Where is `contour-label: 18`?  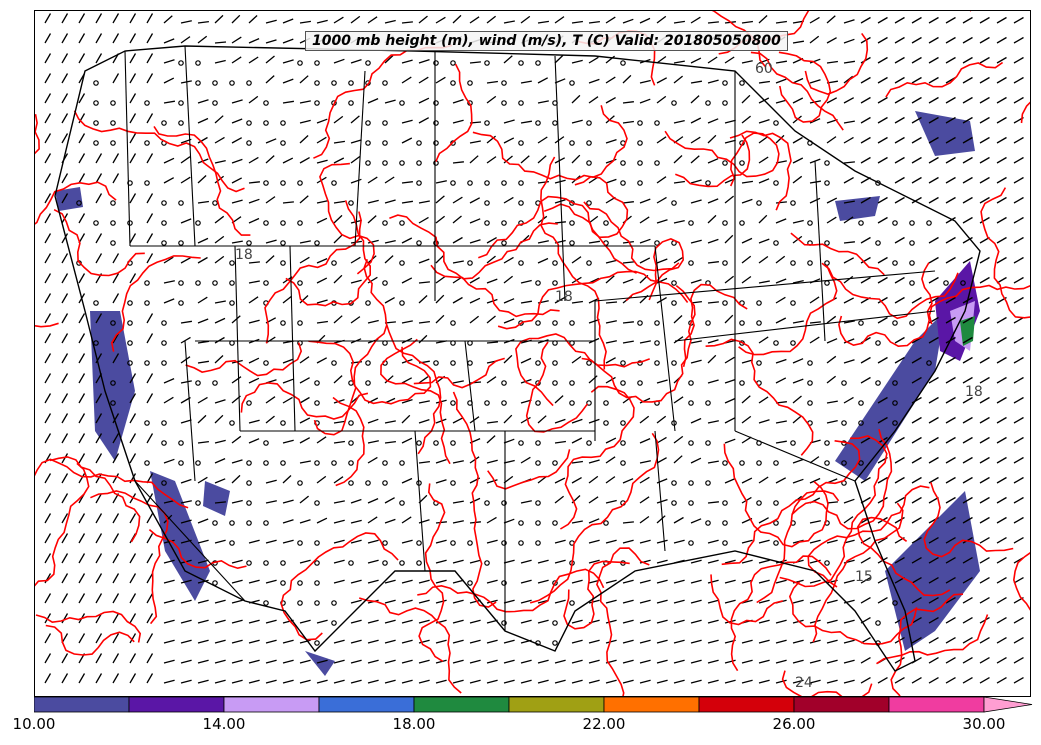
contour-label: 18 is located at coordinates (564, 297).